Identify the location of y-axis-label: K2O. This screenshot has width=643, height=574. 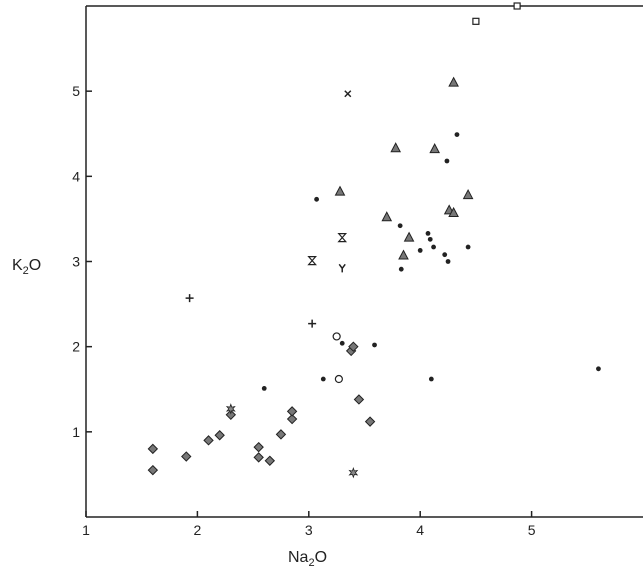
(26, 267).